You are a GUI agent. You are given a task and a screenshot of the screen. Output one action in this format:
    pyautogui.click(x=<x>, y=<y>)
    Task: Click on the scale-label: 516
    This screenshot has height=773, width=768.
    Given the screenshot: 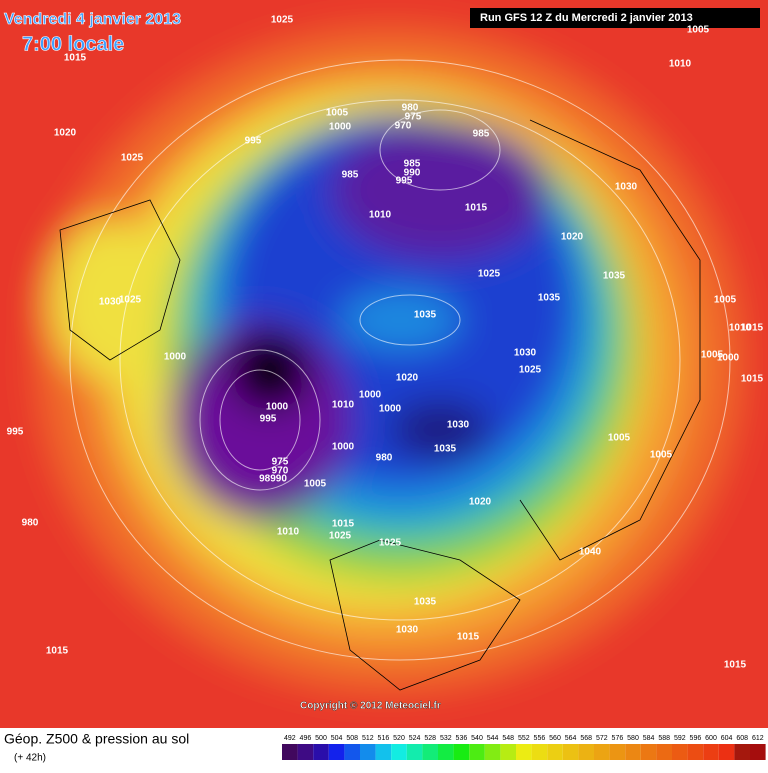 What is the action you would take?
    pyautogui.click(x=384, y=738)
    